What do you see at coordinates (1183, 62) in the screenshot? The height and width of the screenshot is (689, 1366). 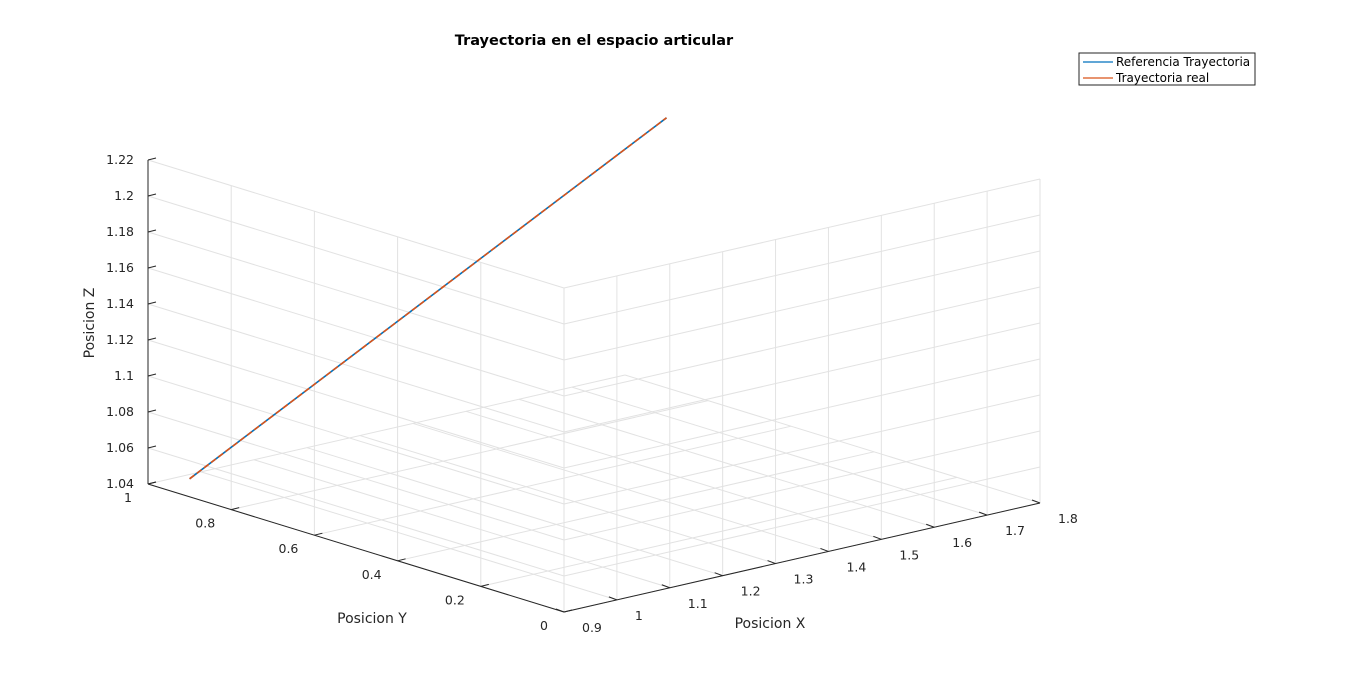 I see `legend-entry-label: Referencia Trayectoria` at bounding box center [1183, 62].